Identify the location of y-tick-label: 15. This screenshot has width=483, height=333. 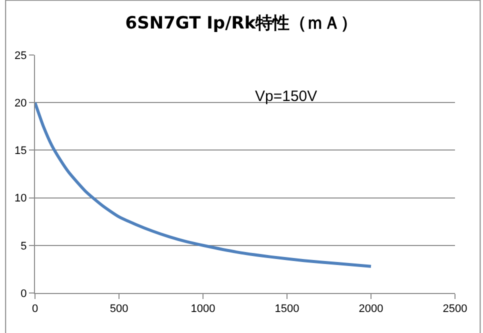
(20, 151).